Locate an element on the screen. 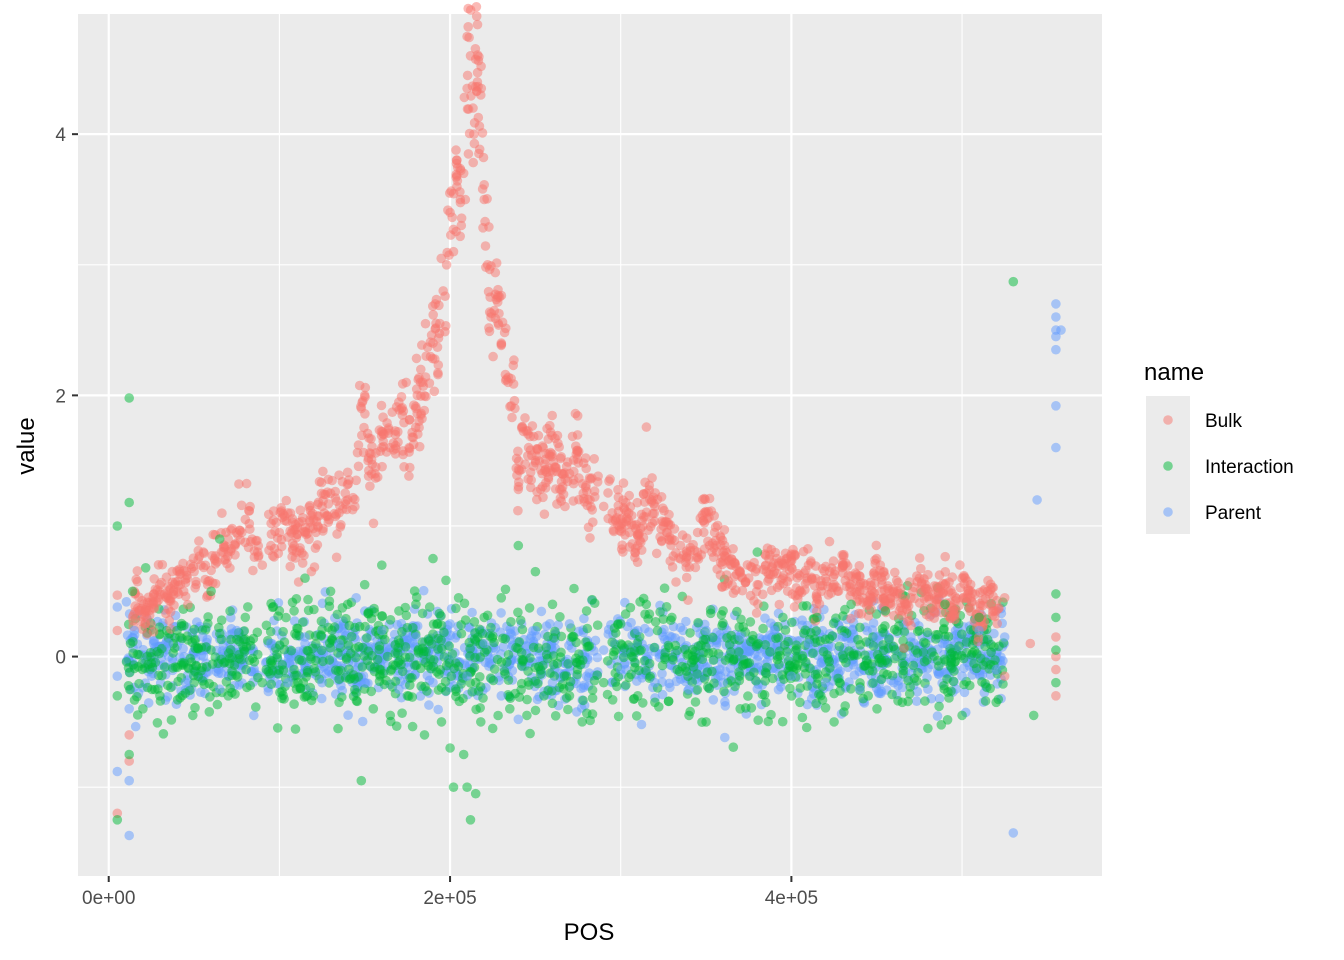  legend: name Bulk Interaction Parent is located at coordinates (1219, 446).